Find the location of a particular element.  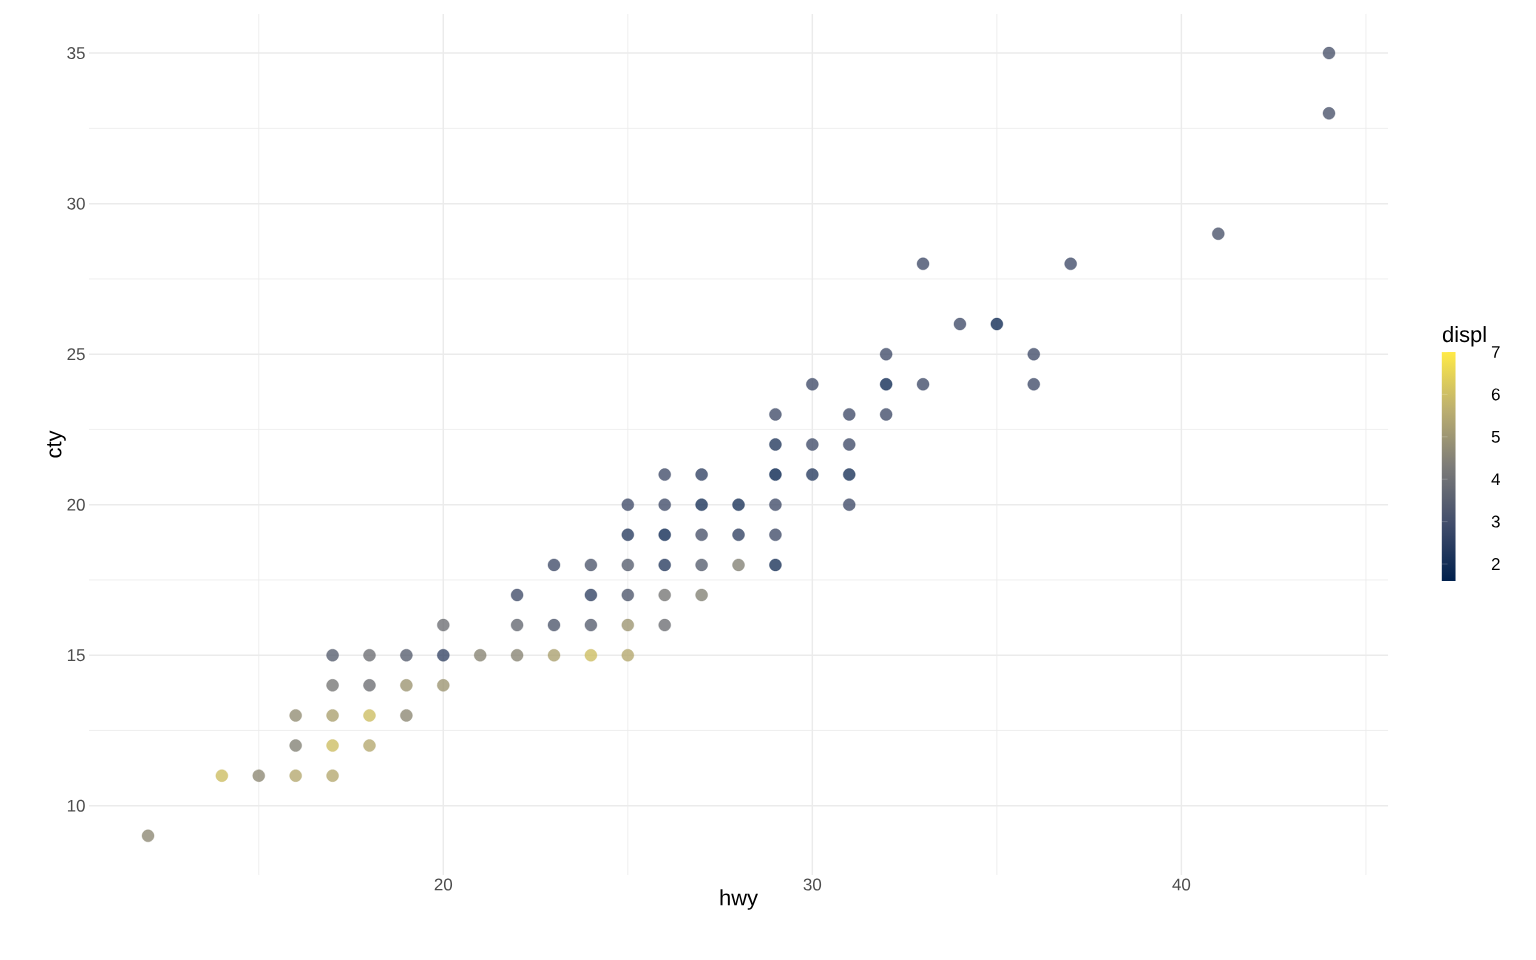

color-bar-label: 2 is located at coordinates (1495, 564).